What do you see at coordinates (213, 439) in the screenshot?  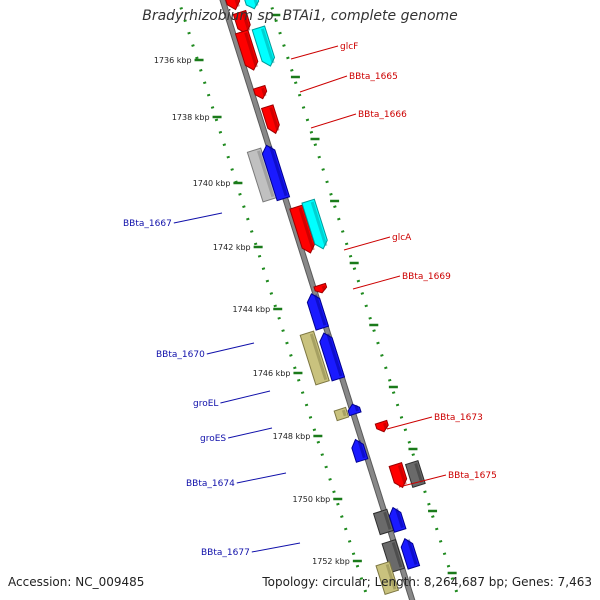 I see `gene-label-left-4: groES` at bounding box center [213, 439].